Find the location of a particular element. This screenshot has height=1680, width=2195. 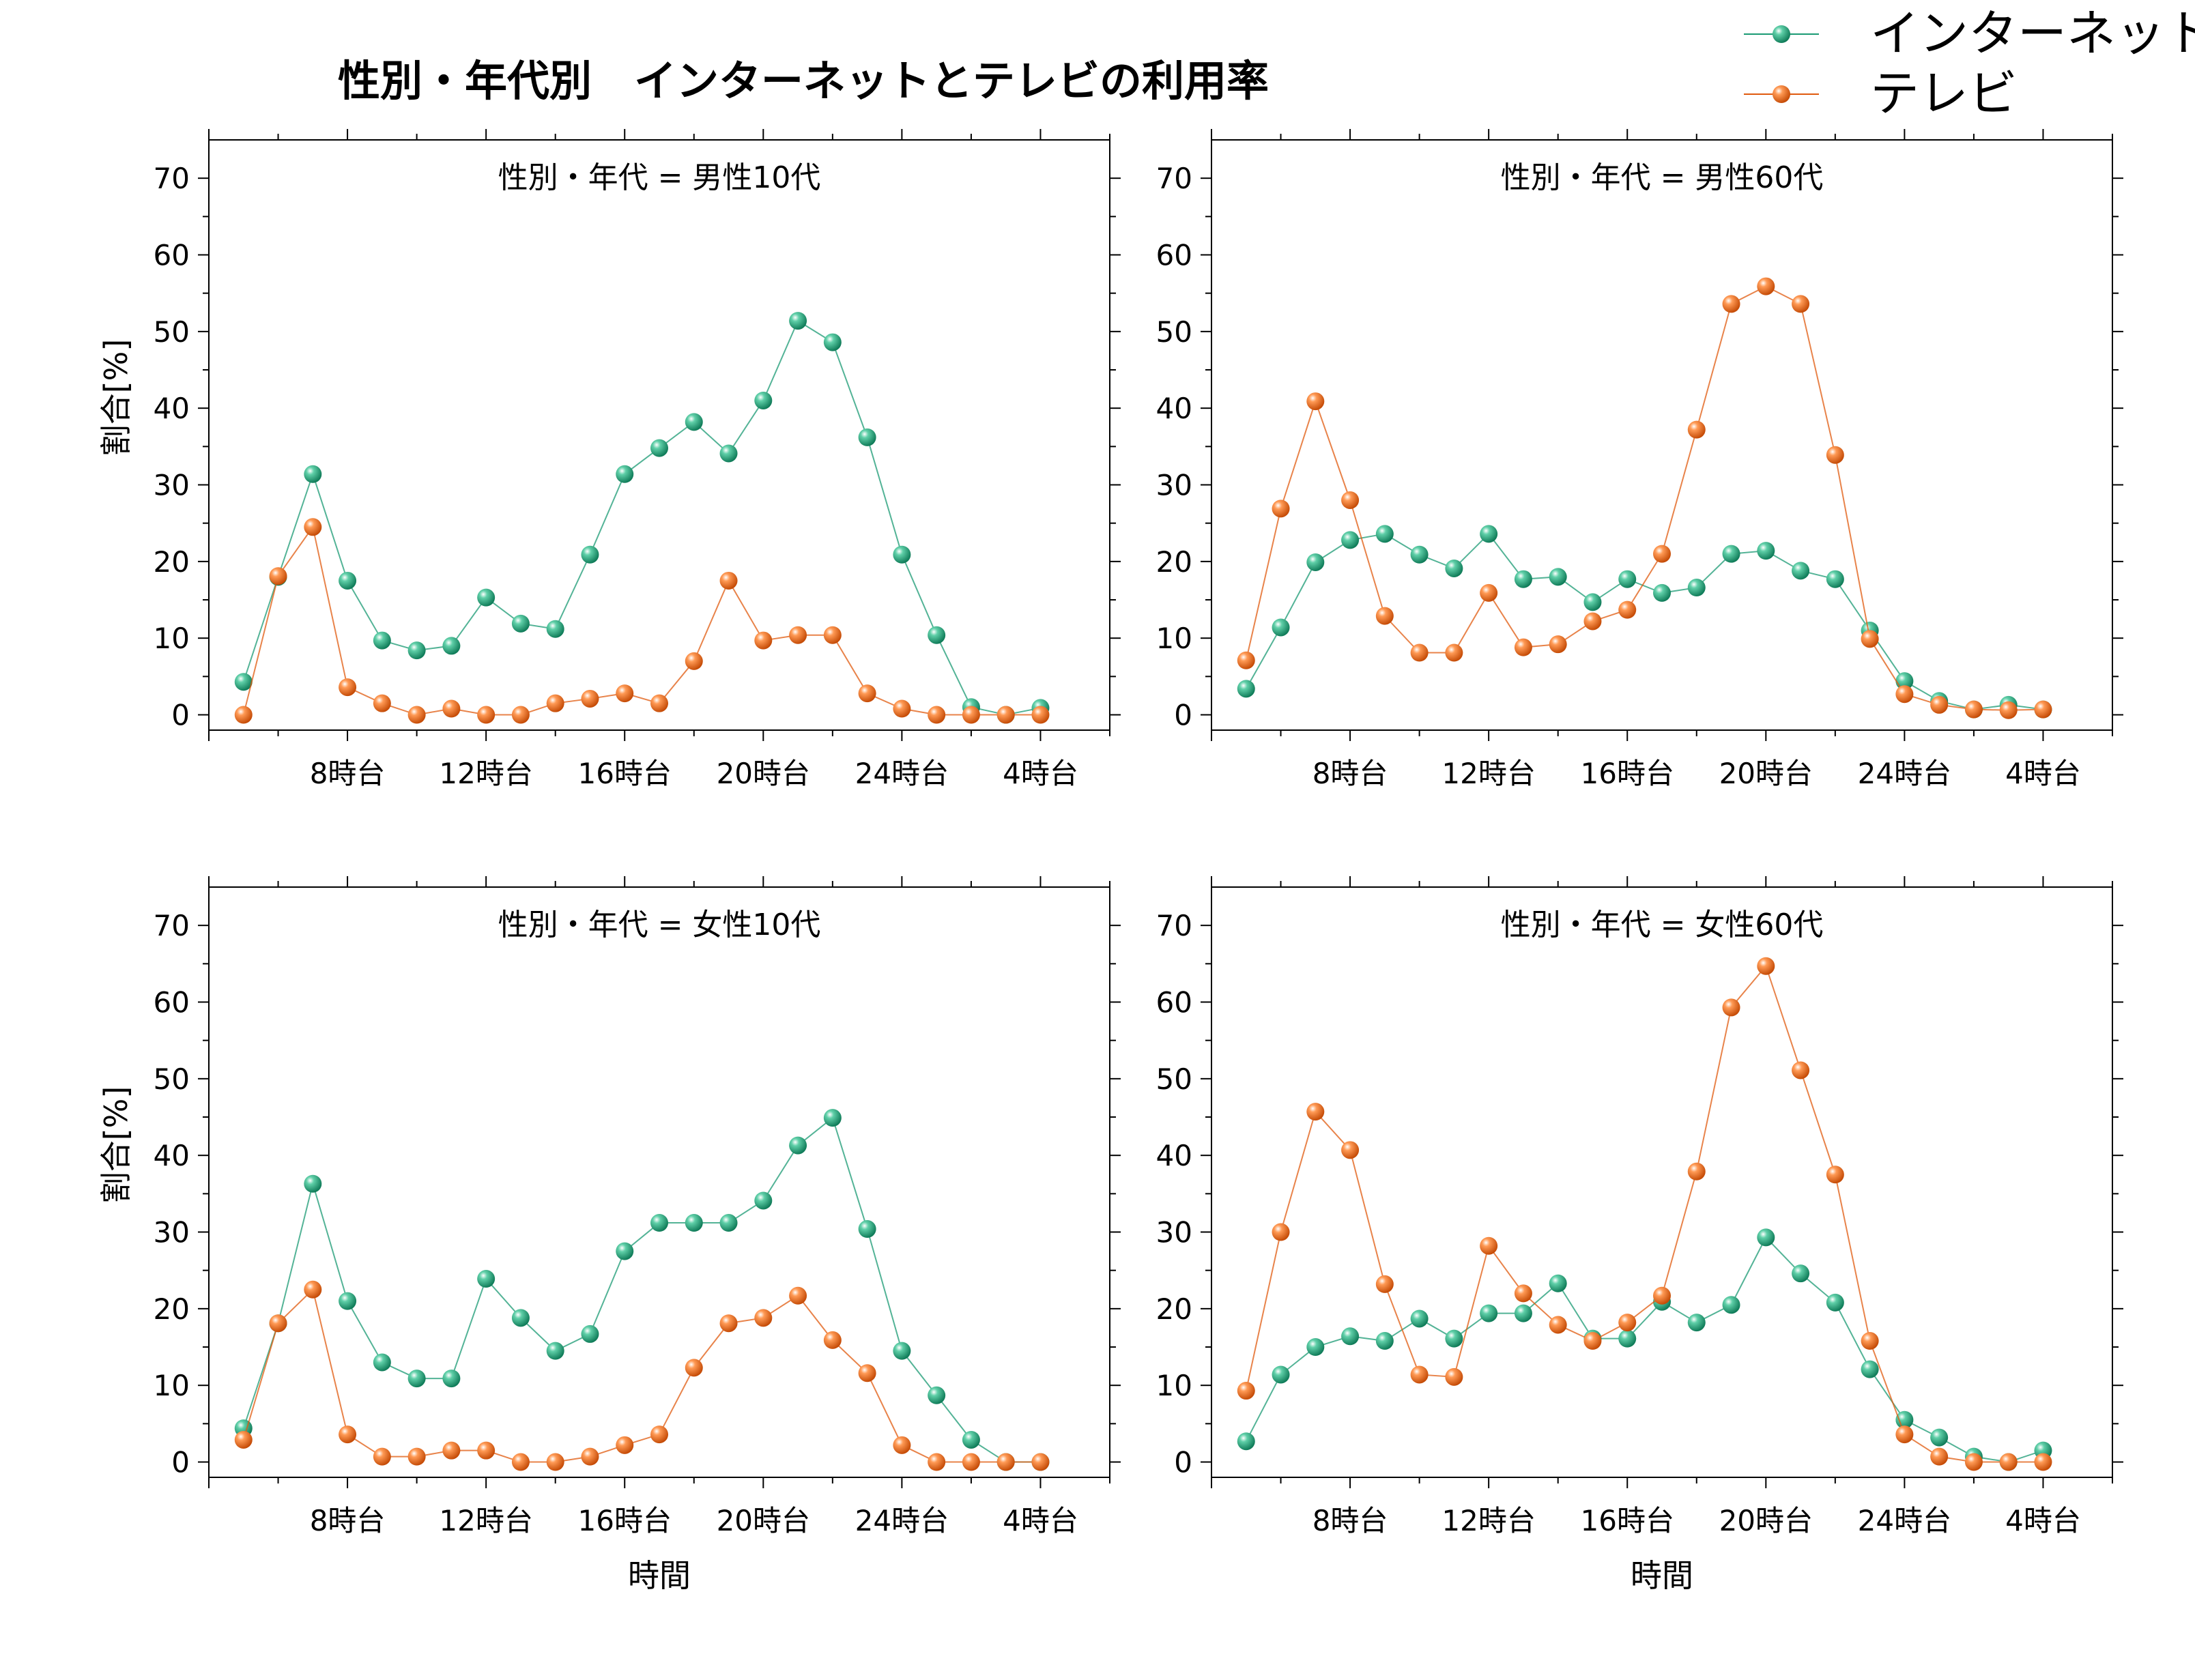

x-tick-label: 20時台 is located at coordinates (1766, 774).